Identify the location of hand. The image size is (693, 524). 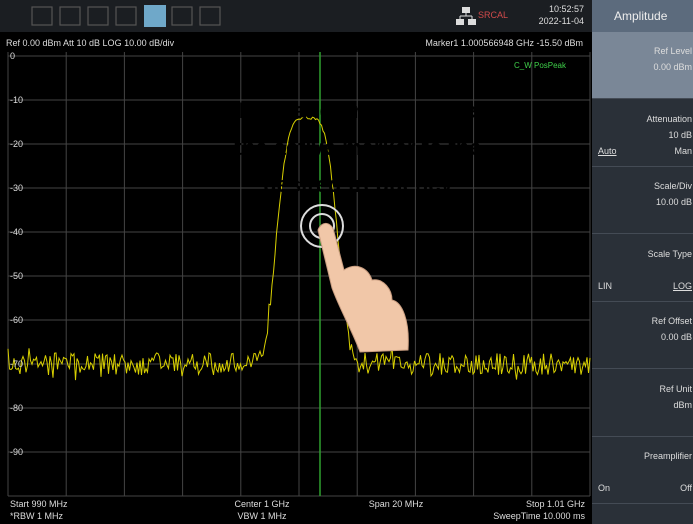
(354, 278).